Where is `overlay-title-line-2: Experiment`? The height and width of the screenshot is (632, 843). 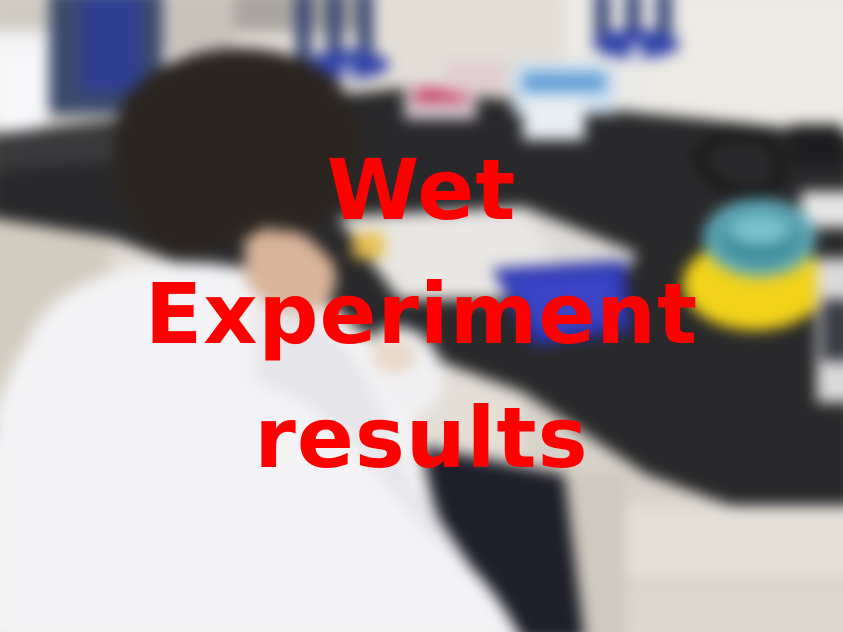 overlay-title-line-2: Experiment is located at coordinates (421, 314).